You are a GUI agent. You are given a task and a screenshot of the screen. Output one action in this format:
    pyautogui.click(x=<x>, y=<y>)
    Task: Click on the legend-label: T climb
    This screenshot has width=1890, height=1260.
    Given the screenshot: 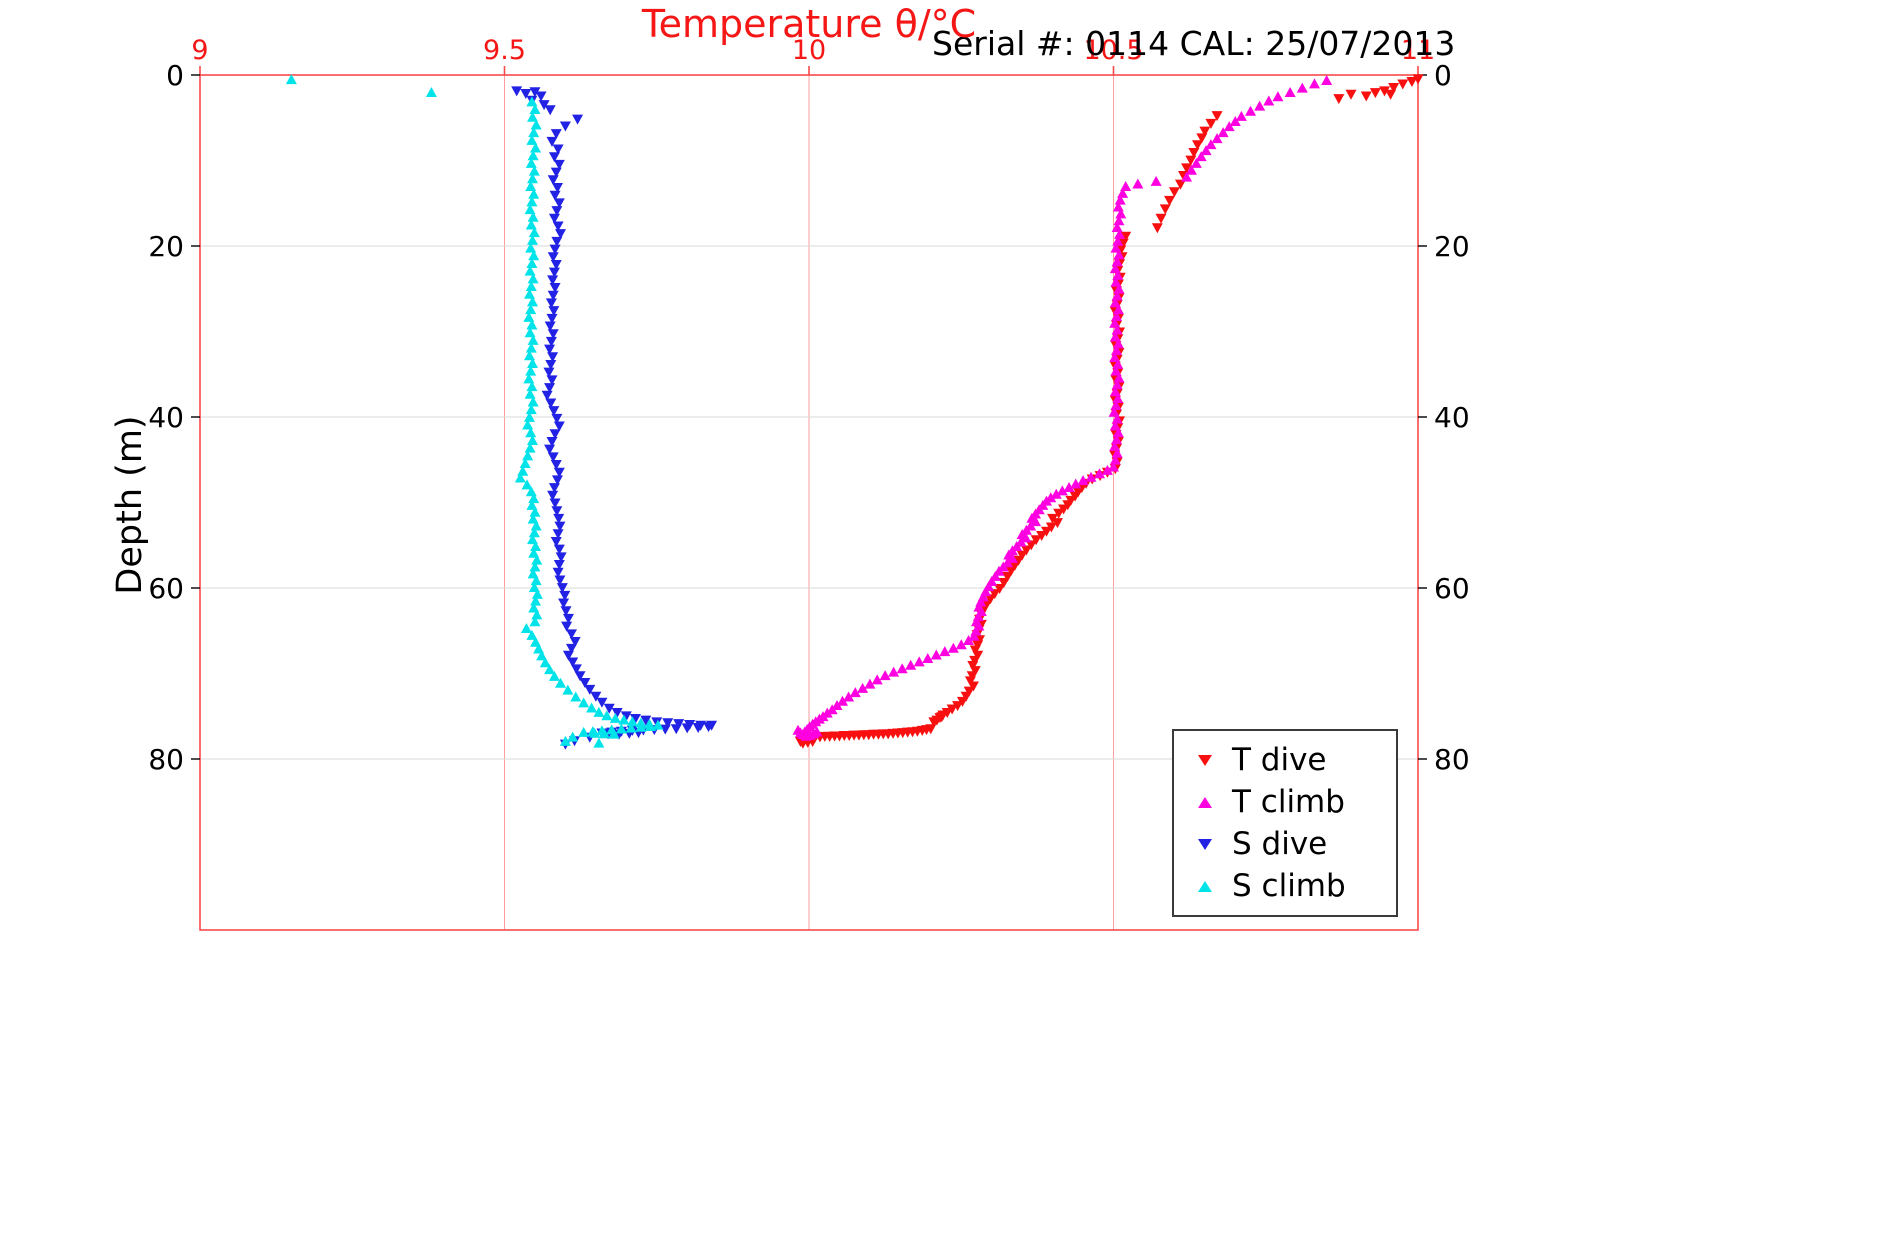 What is the action you would take?
    pyautogui.click(x=1288, y=801)
    